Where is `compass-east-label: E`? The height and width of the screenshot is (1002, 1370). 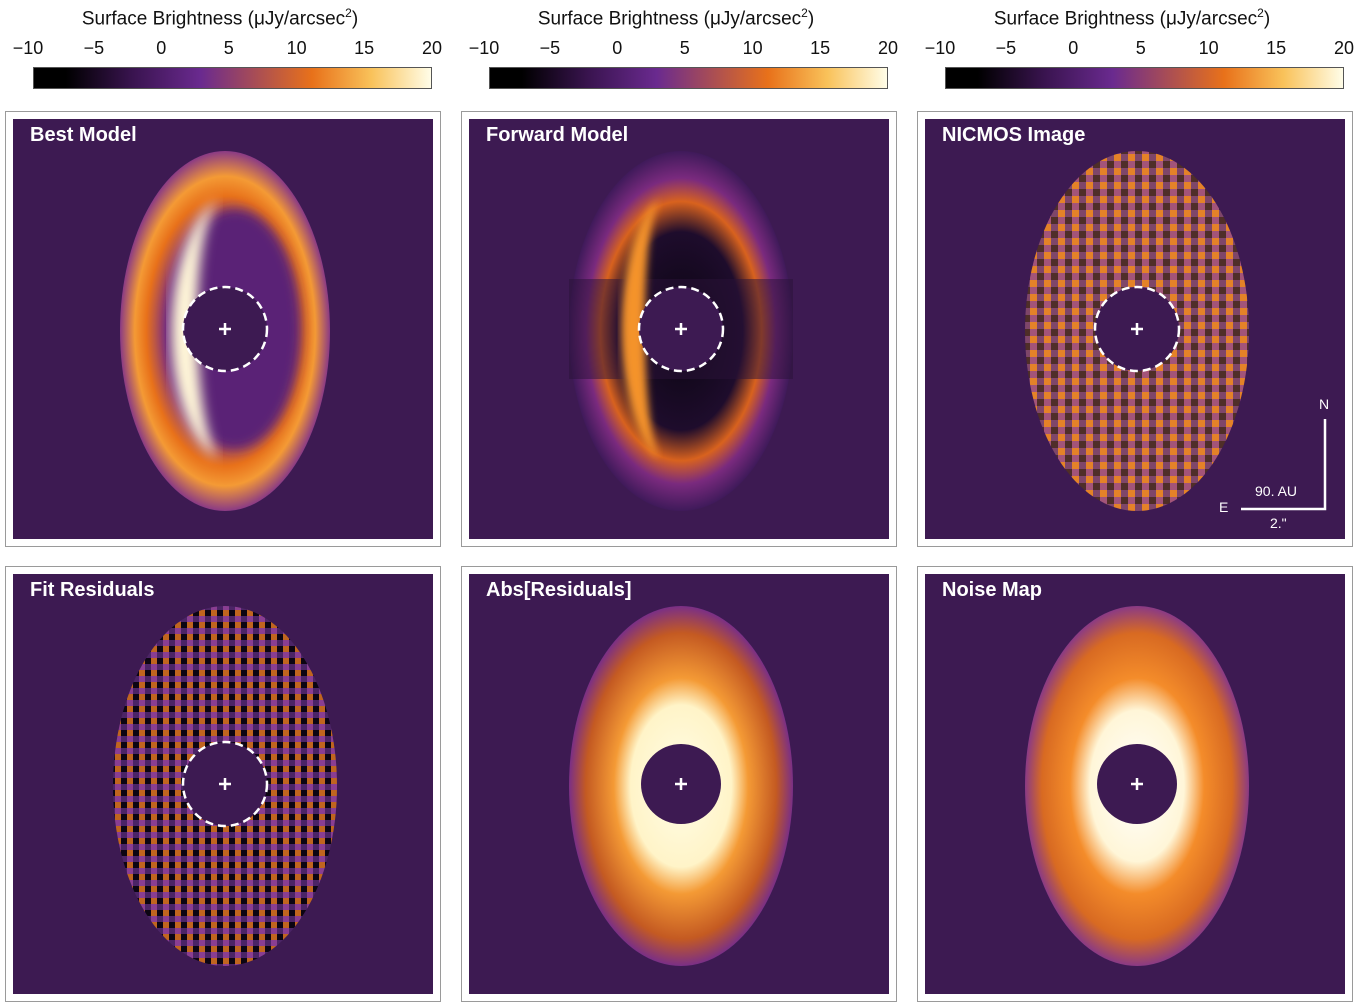 compass-east-label: E is located at coordinates (1224, 507).